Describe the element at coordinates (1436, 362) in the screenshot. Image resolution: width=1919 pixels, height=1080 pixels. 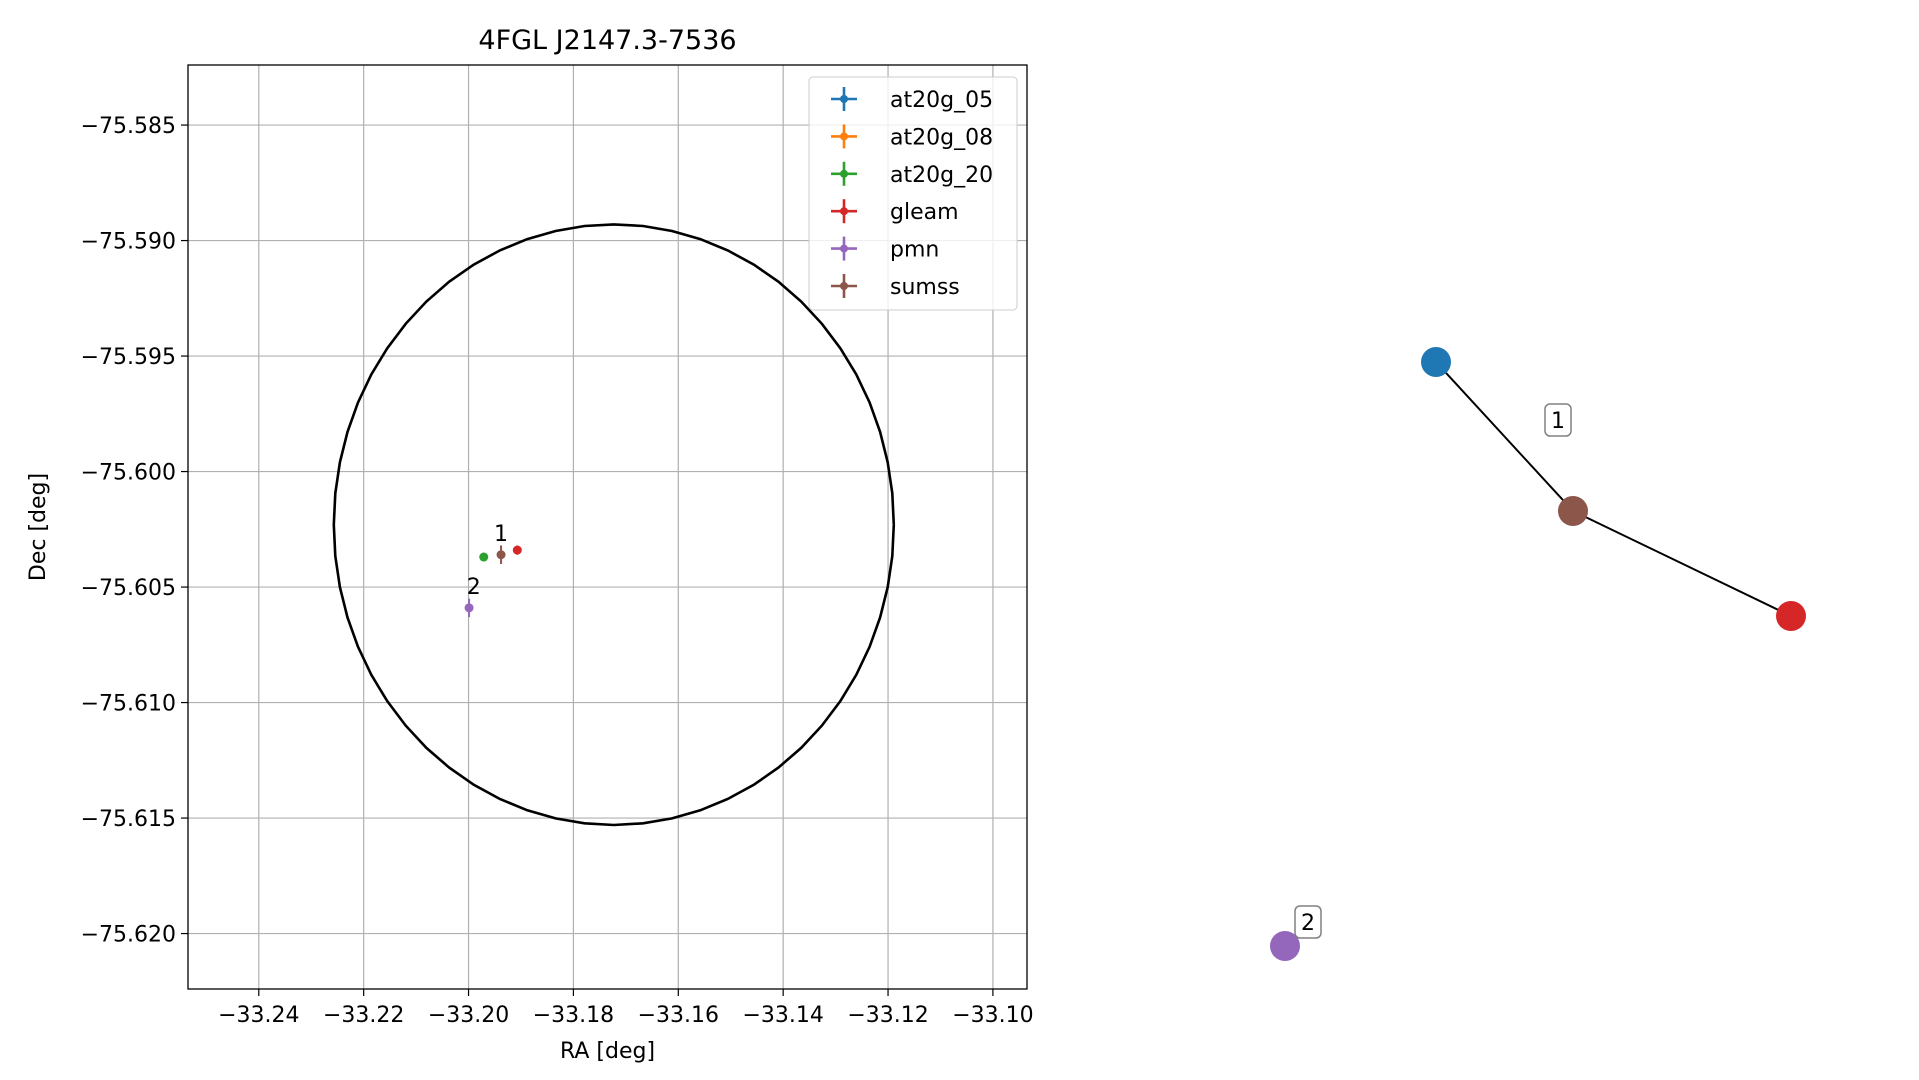
I see `node-at20g` at that location.